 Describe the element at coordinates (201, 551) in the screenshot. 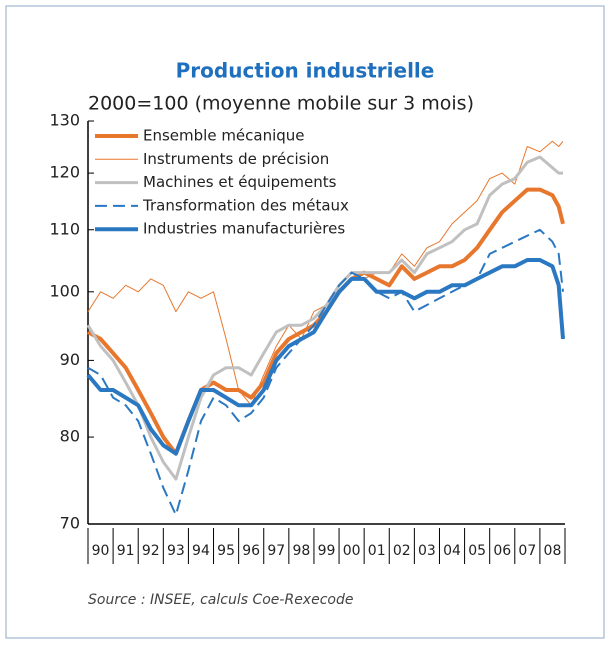

I see `x-tick-label: 94` at that location.